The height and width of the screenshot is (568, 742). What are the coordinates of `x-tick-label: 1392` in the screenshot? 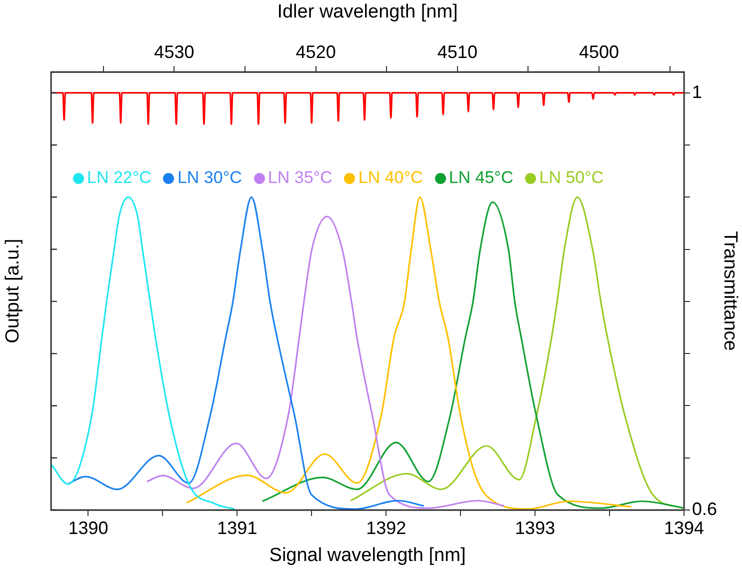 It's located at (386, 528).